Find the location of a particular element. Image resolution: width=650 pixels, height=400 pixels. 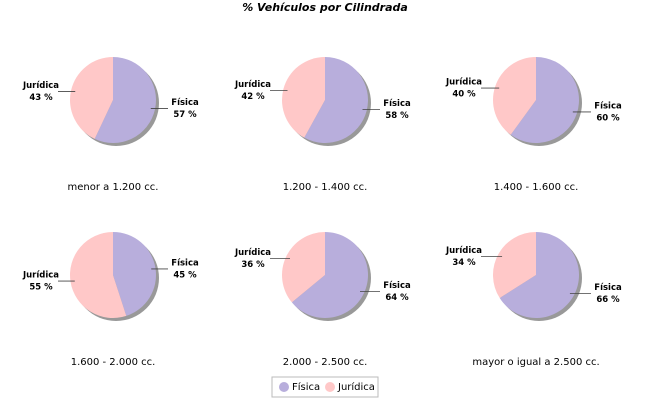

slice-value-label: 60 % is located at coordinates (608, 118).